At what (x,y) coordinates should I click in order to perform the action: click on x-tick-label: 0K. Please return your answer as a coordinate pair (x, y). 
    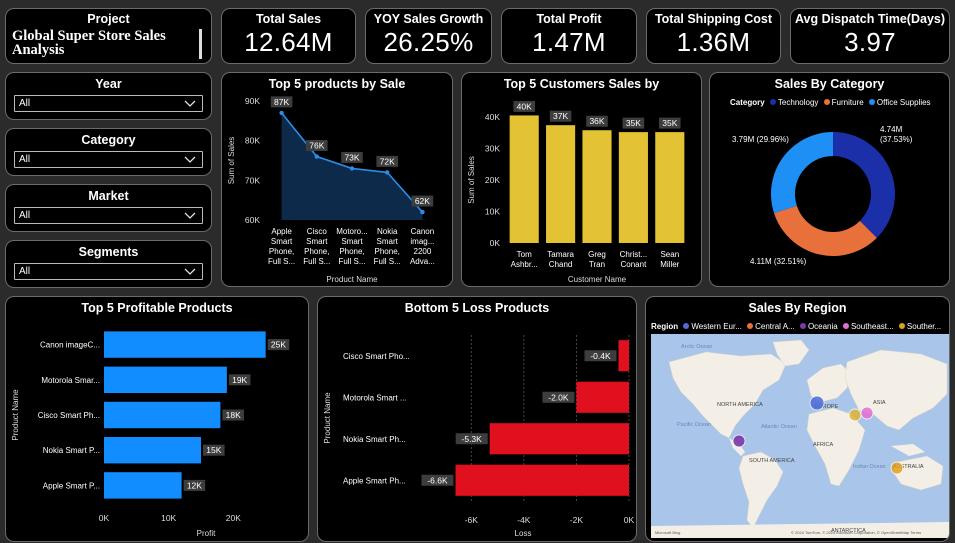
    Looking at the image, I should click on (104, 518).